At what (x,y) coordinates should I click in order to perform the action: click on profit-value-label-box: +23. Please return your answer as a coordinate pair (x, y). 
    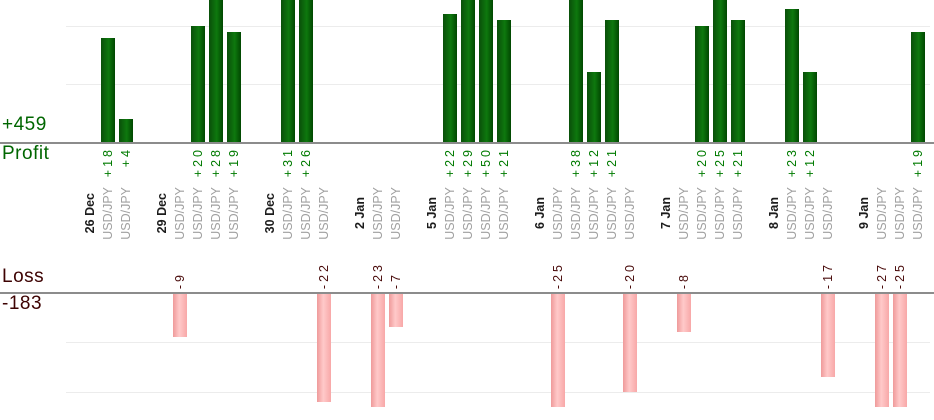
    Looking at the image, I should click on (792, 162).